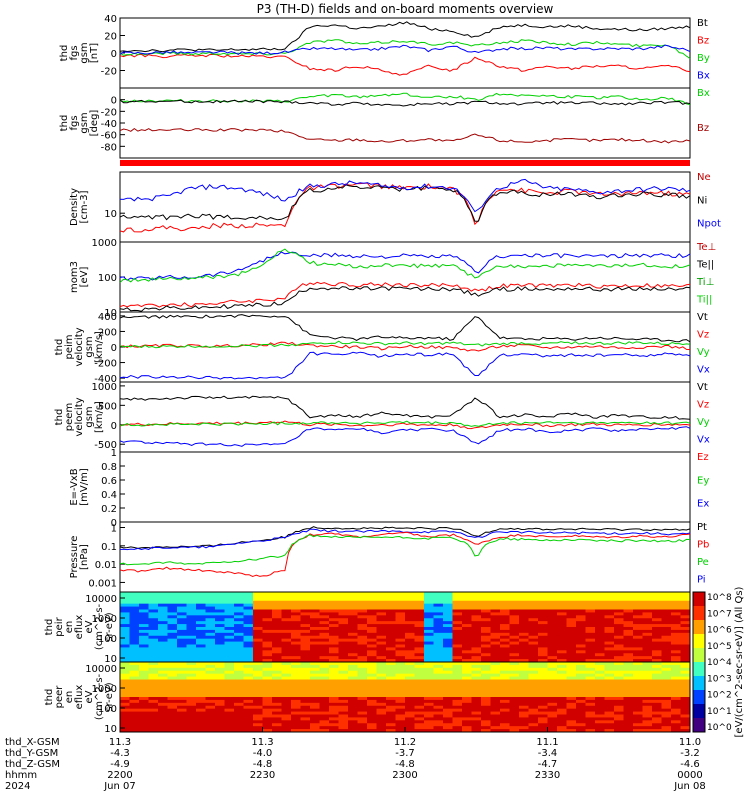 This screenshot has height=800, width=750. Describe the element at coordinates (49, 627) in the screenshot. I see `ylabel-line: thd` at that location.